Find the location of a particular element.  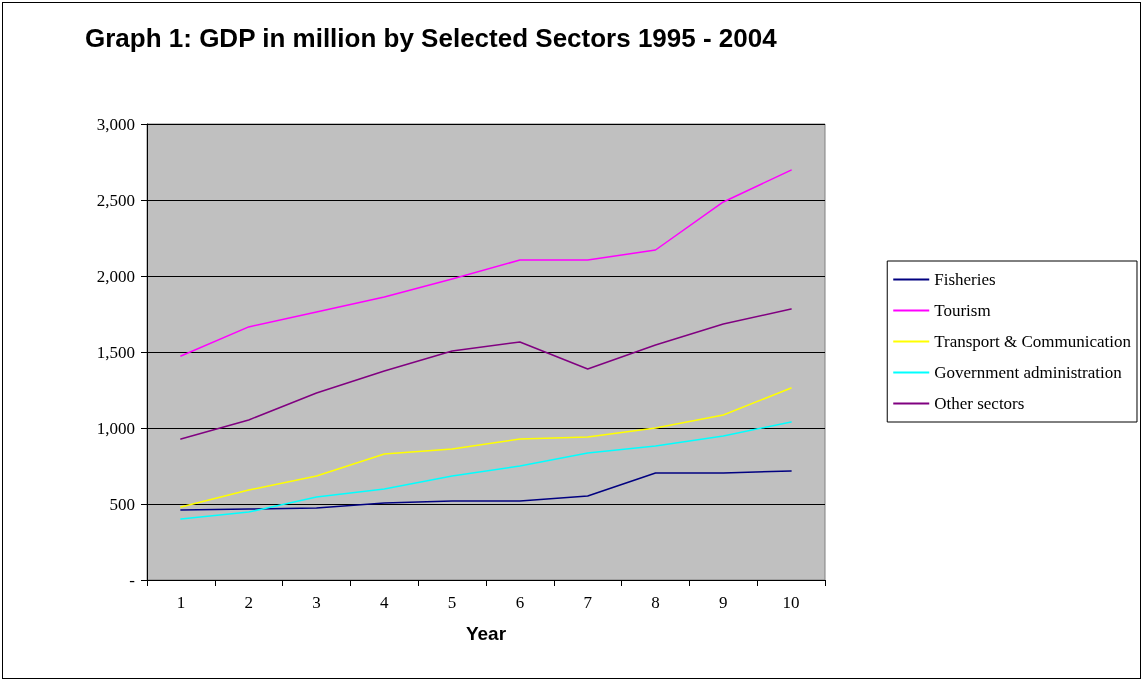

y-tick-label: 500 is located at coordinates (122, 504).